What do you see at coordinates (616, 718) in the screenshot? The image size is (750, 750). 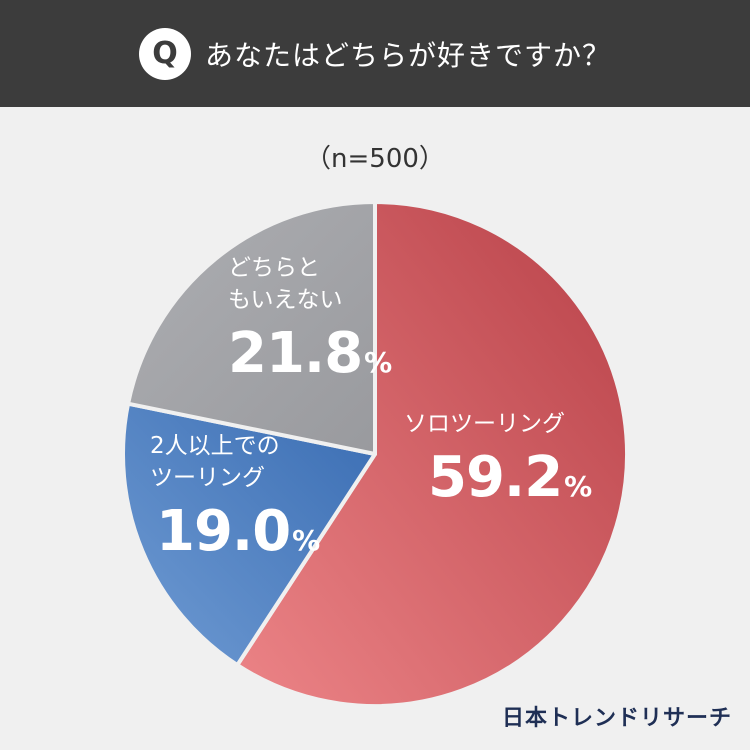 I see `brand-logo: 日本トレンドリサーチ` at bounding box center [616, 718].